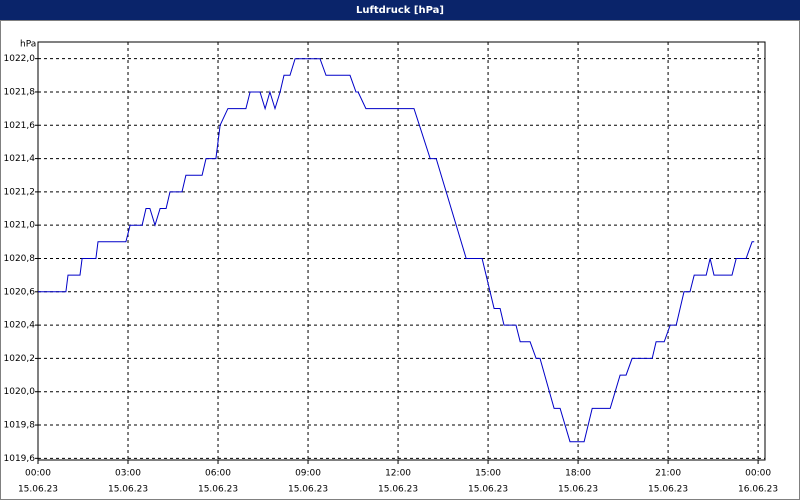 This screenshot has width=800, height=500. What do you see at coordinates (218, 474) in the screenshot?
I see `x-tick-label: 06:00` at bounding box center [218, 474].